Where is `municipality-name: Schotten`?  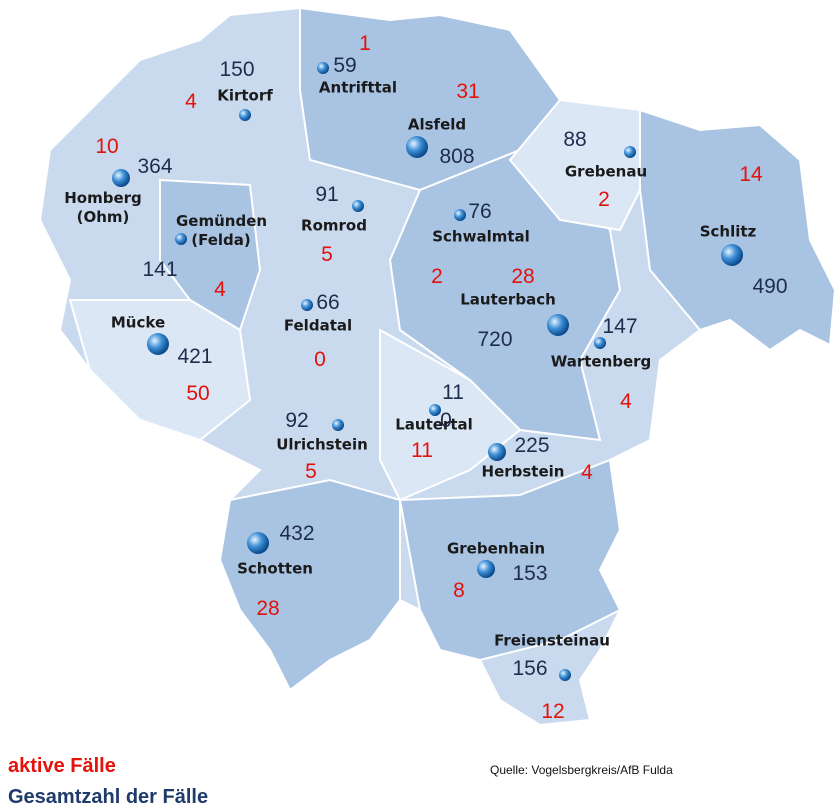 municipality-name: Schotten is located at coordinates (275, 568).